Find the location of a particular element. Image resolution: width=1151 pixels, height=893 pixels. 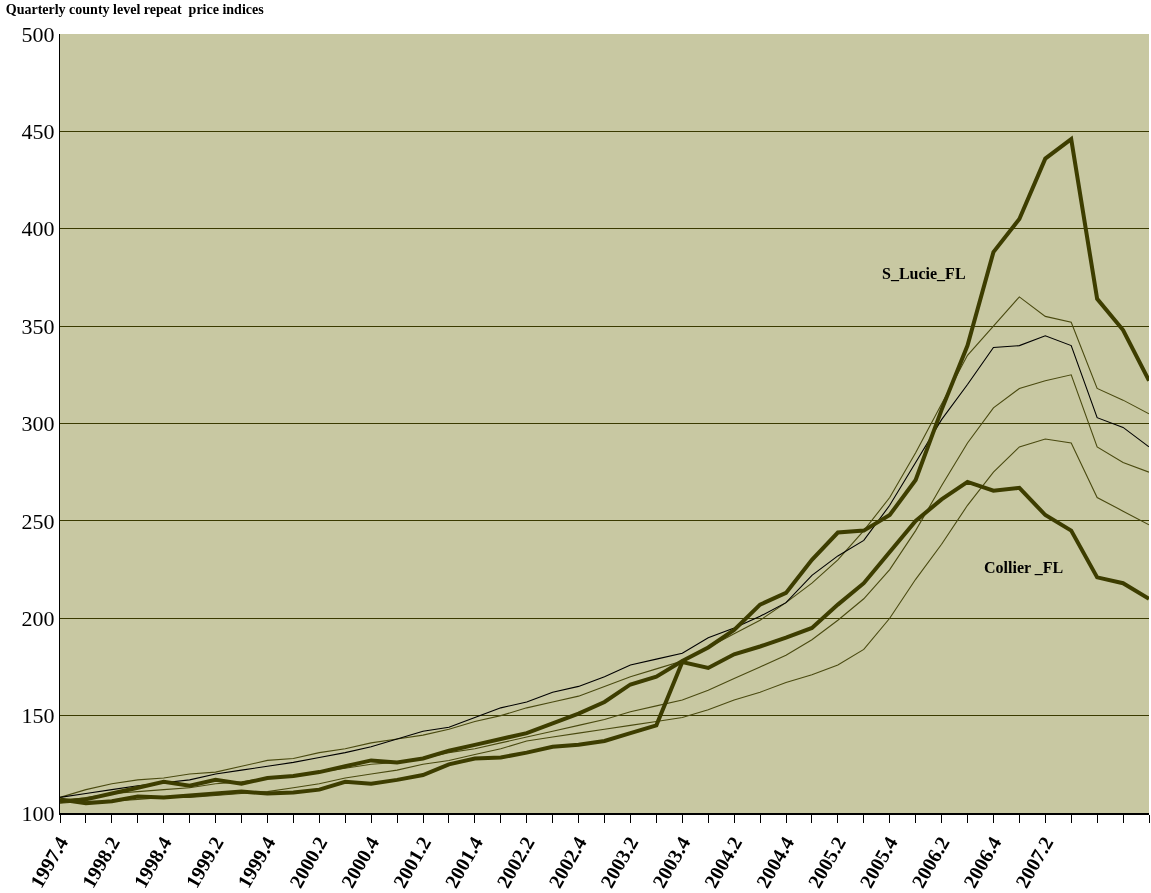

chart-title: Quarterly county level repeat price indices is located at coordinates (135, 10).